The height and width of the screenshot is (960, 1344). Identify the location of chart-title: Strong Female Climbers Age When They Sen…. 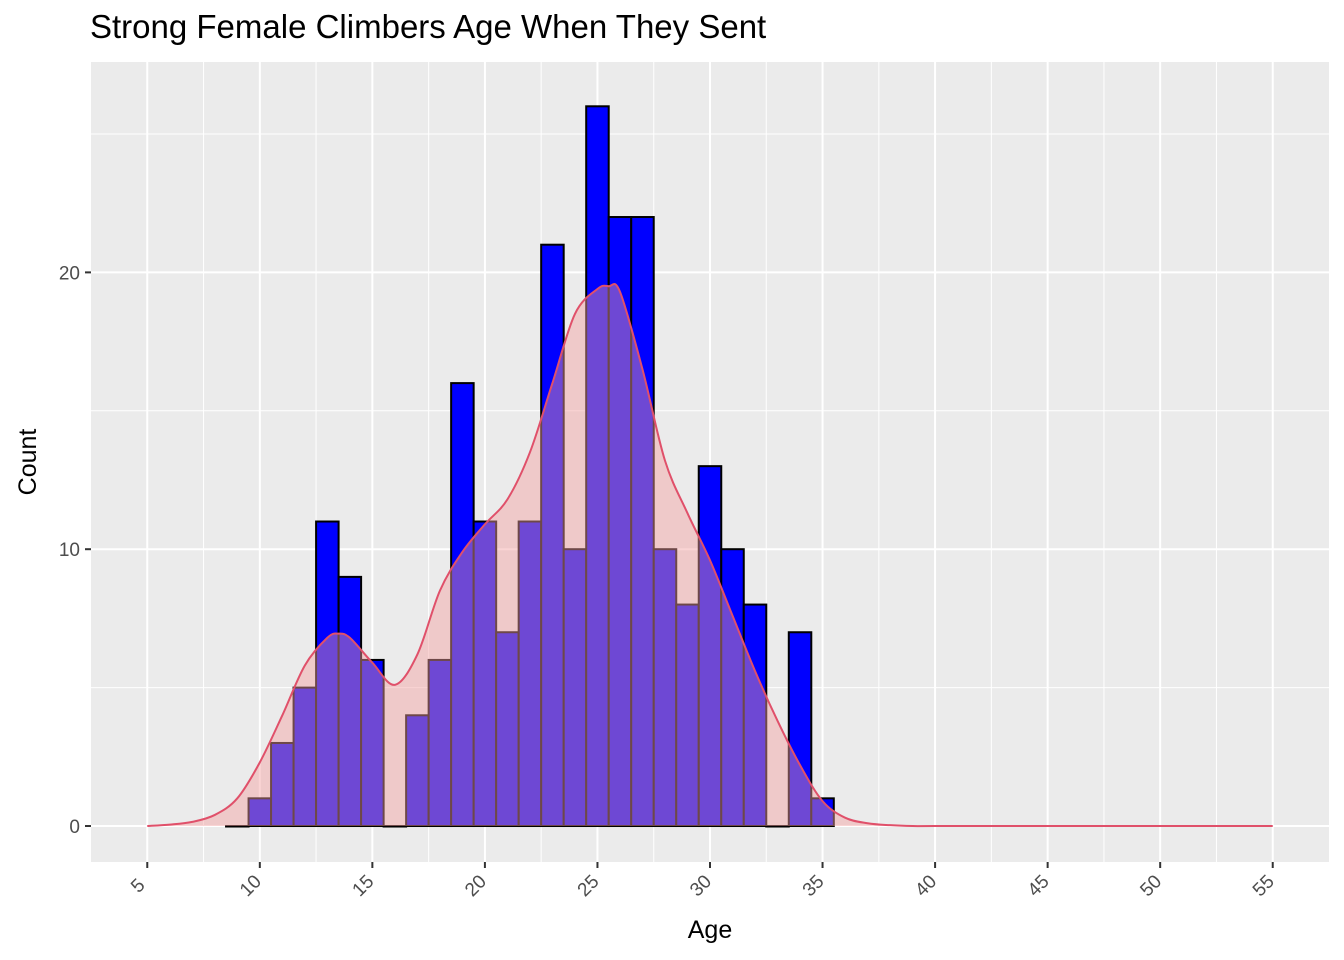
(428, 26).